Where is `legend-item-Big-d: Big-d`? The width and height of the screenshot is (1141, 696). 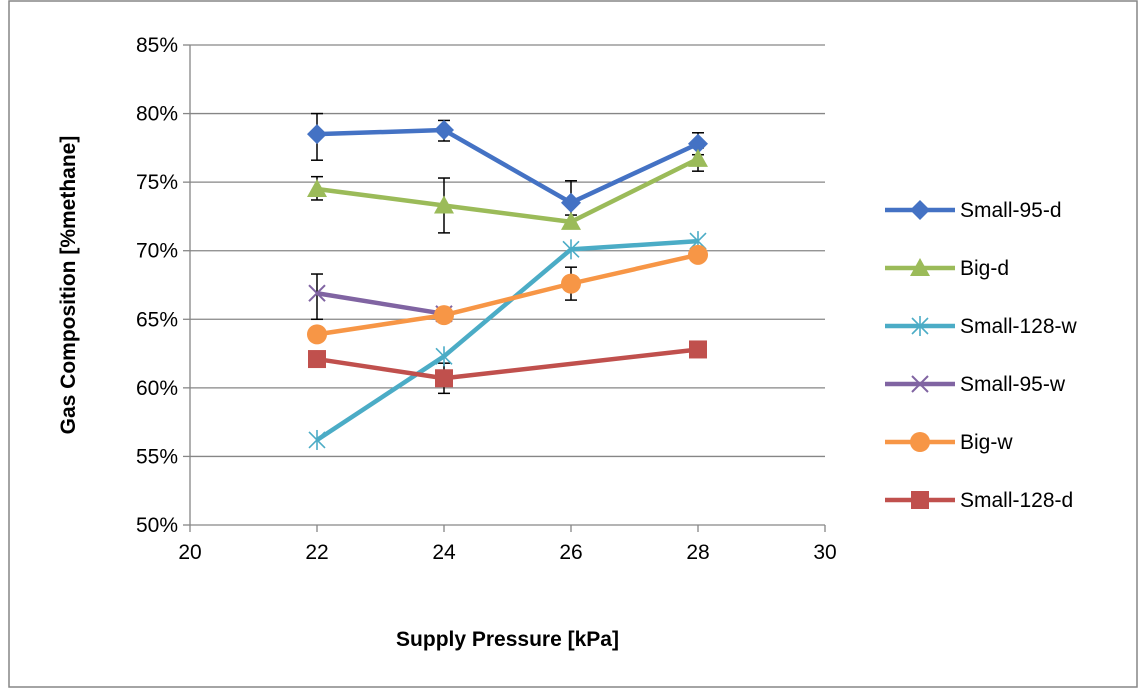
legend-item-Big-d: Big-d is located at coordinates (947, 268).